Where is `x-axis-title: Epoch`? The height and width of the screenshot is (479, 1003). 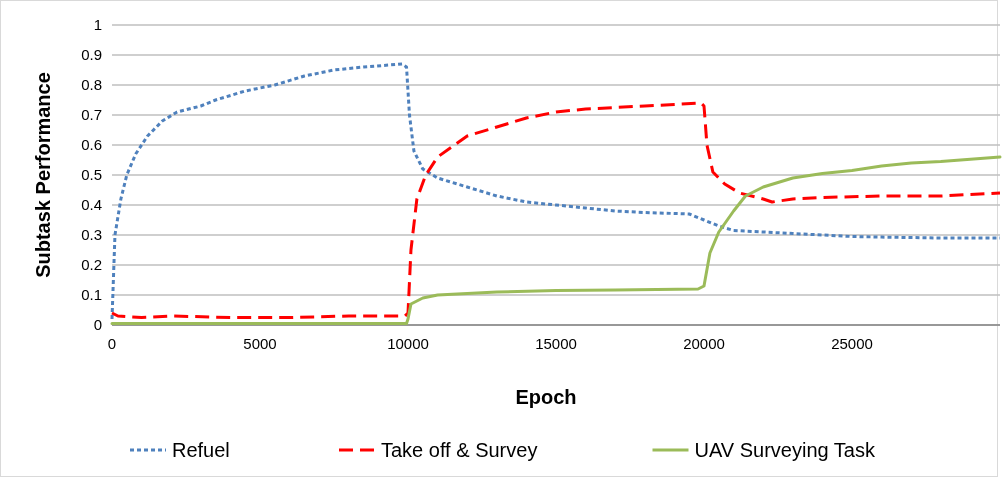 x-axis-title: Epoch is located at coordinates (546, 397).